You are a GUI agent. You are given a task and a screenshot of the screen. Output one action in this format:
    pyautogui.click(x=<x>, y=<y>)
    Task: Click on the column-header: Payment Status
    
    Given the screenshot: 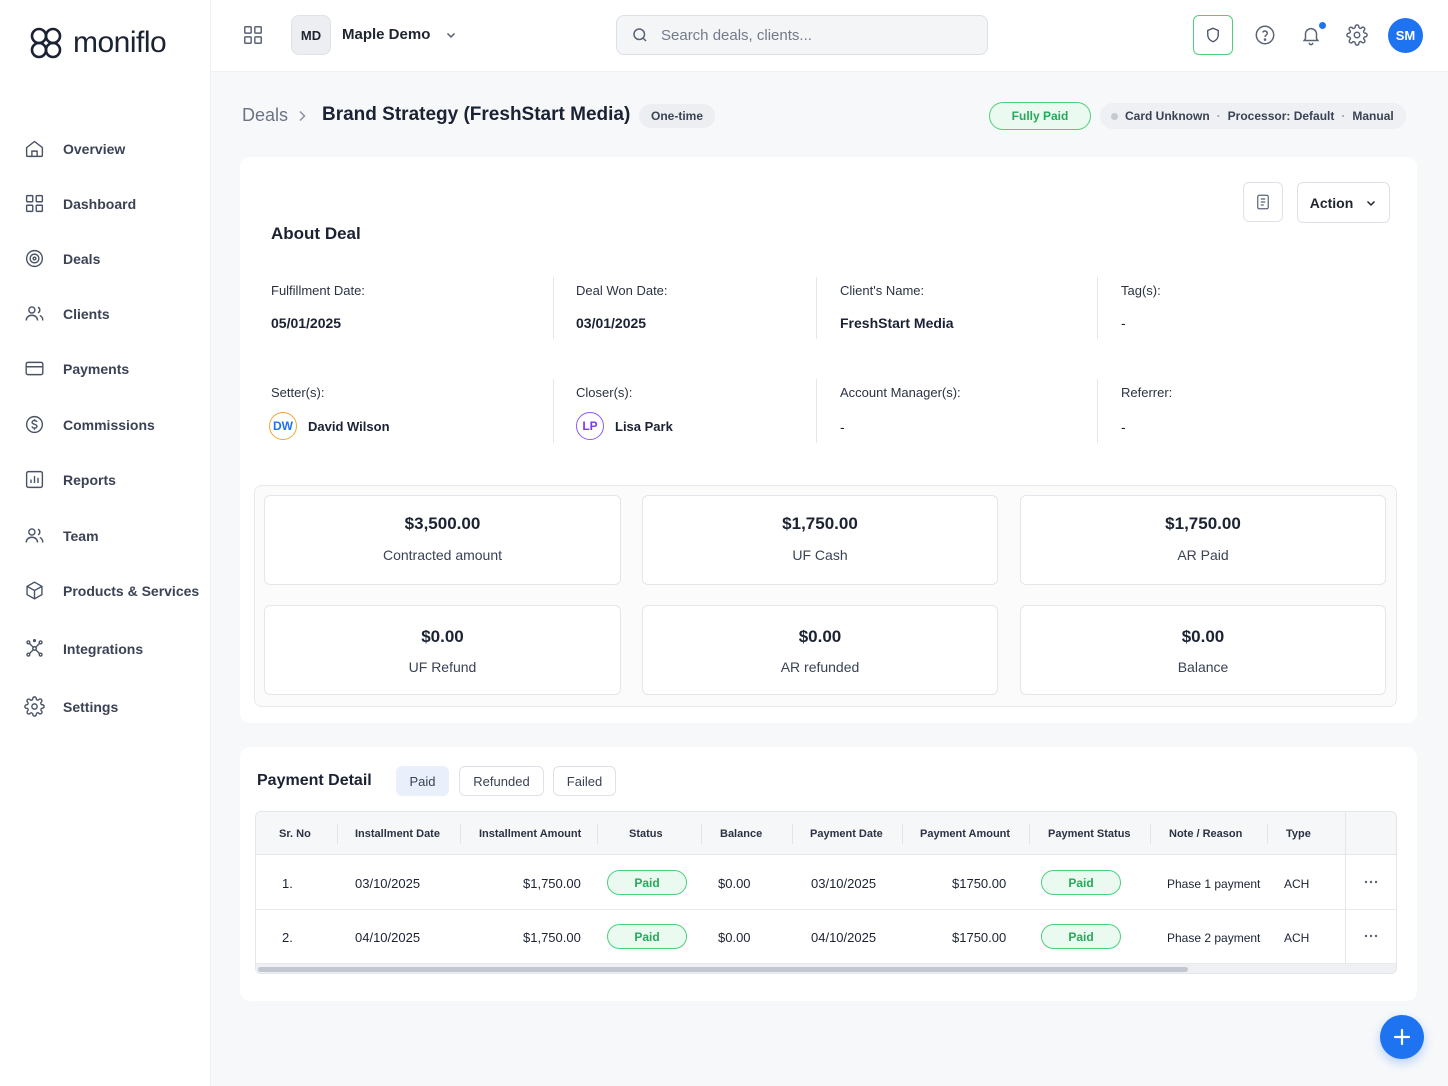 What is the action you would take?
    pyautogui.click(x=1089, y=834)
    